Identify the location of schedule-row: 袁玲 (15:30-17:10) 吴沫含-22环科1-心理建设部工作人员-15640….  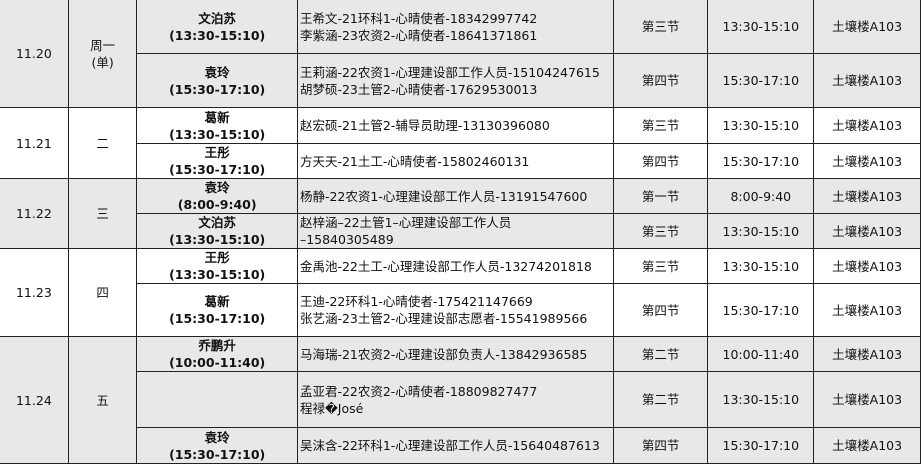
(460, 445).